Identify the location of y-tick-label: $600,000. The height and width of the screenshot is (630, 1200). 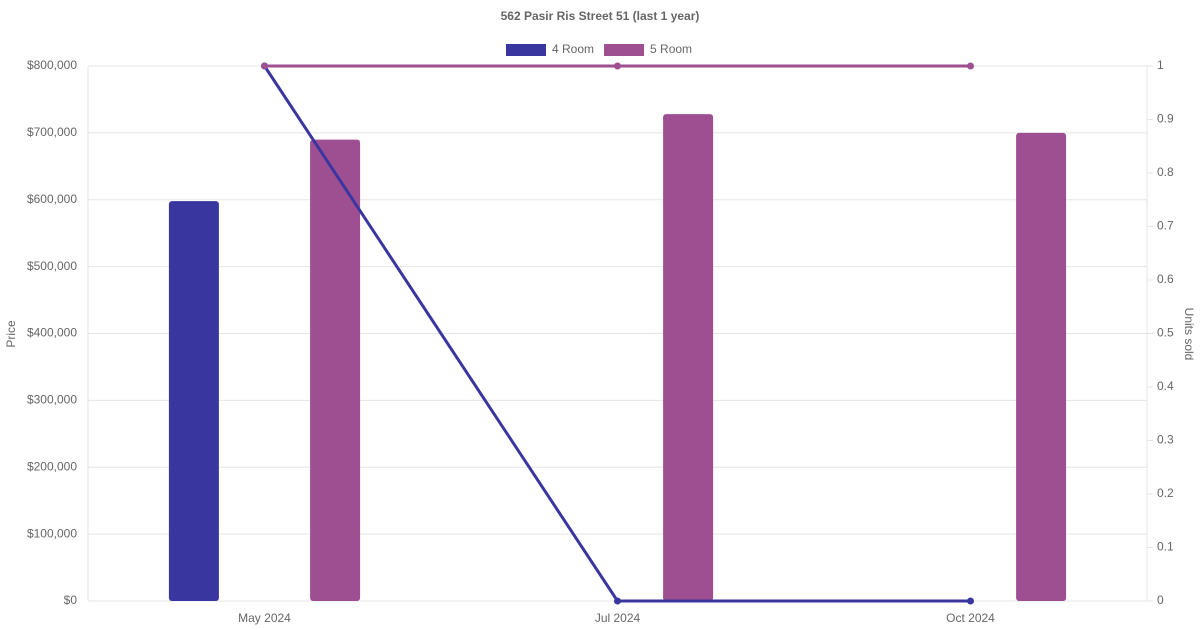
(52, 199).